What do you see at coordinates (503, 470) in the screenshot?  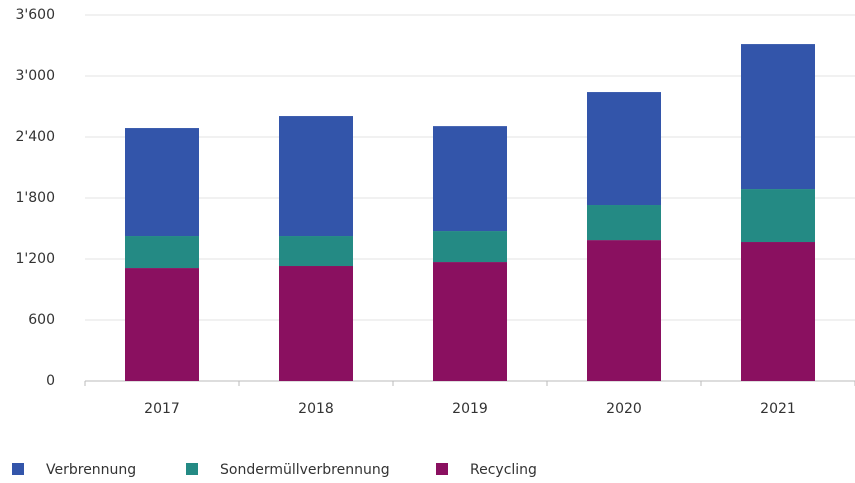 I see `legend-label: Recycling` at bounding box center [503, 470].